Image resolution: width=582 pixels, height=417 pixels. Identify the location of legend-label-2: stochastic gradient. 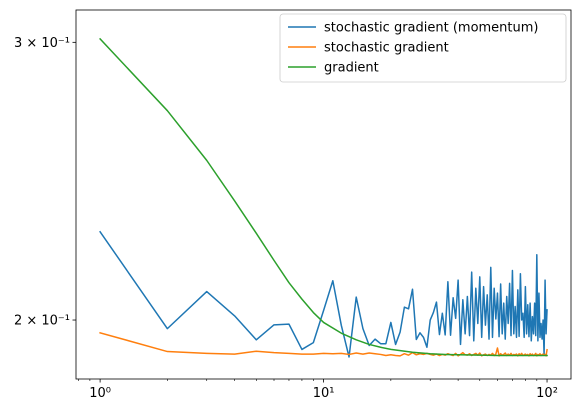
(386, 48).